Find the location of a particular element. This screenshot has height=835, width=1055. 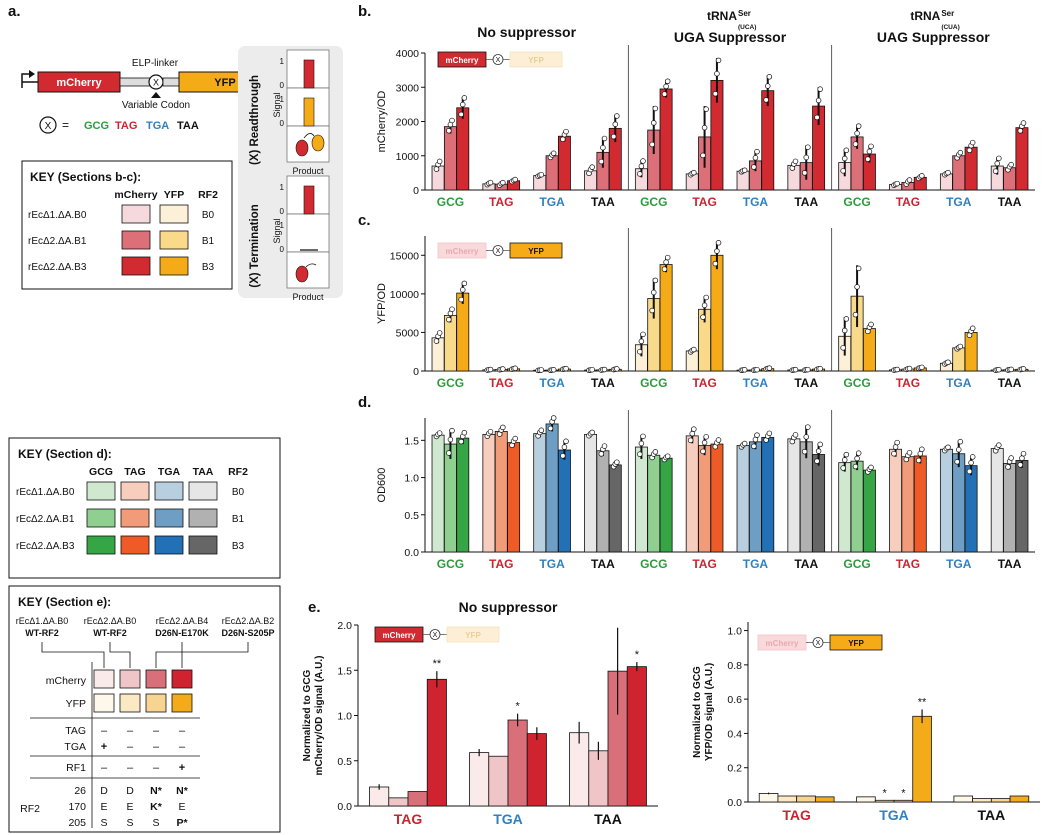

chart-e-left-construct-mcherry-label: mCherry is located at coordinates (399, 635).